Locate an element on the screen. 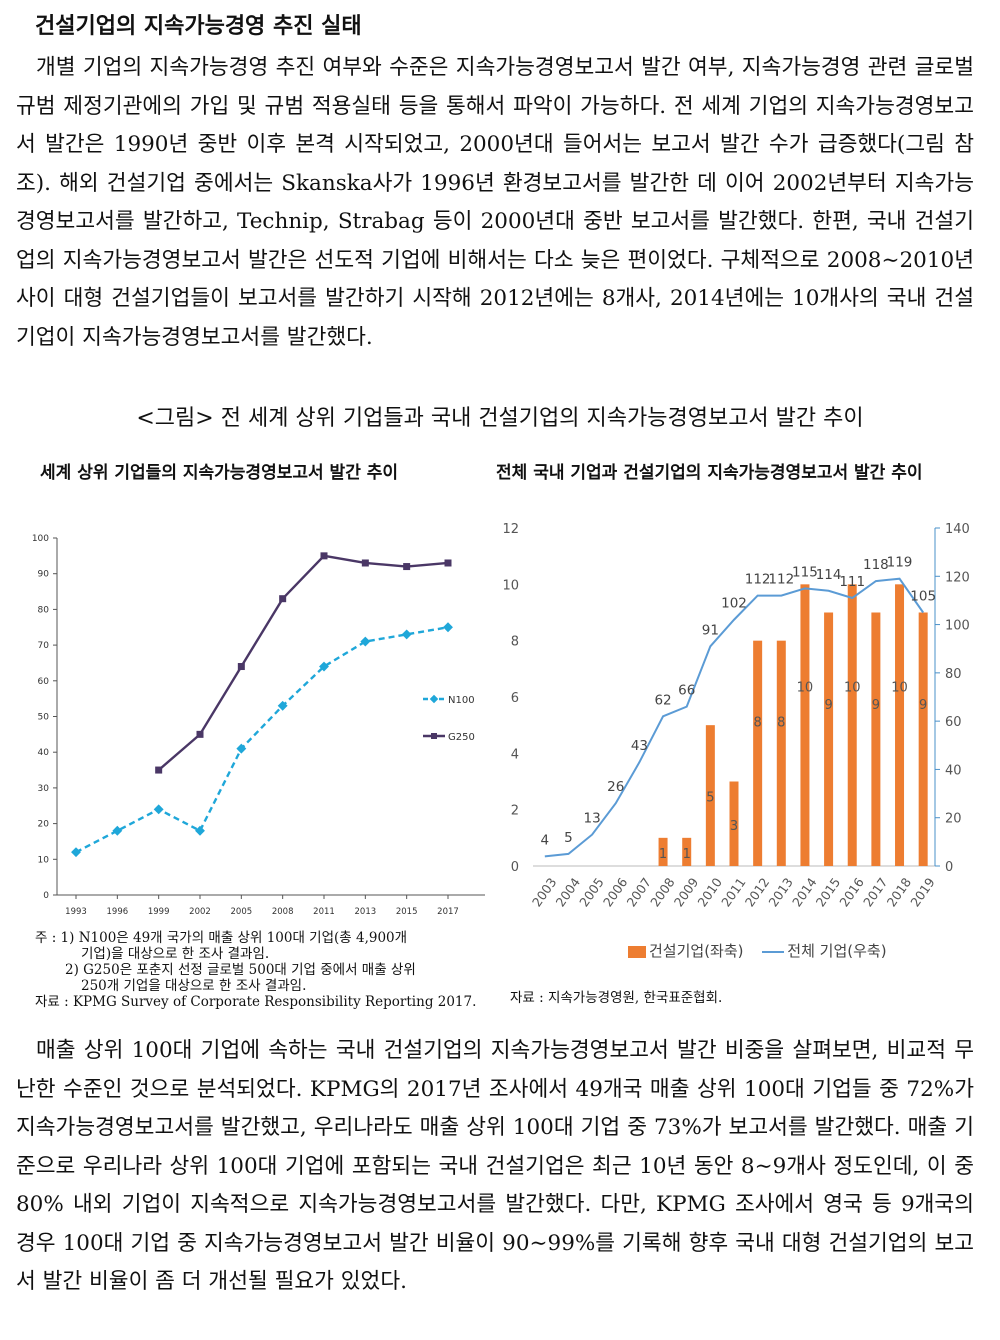 This screenshot has height=1340, width=1000. x-tick-label: 2007 is located at coordinates (639, 892).